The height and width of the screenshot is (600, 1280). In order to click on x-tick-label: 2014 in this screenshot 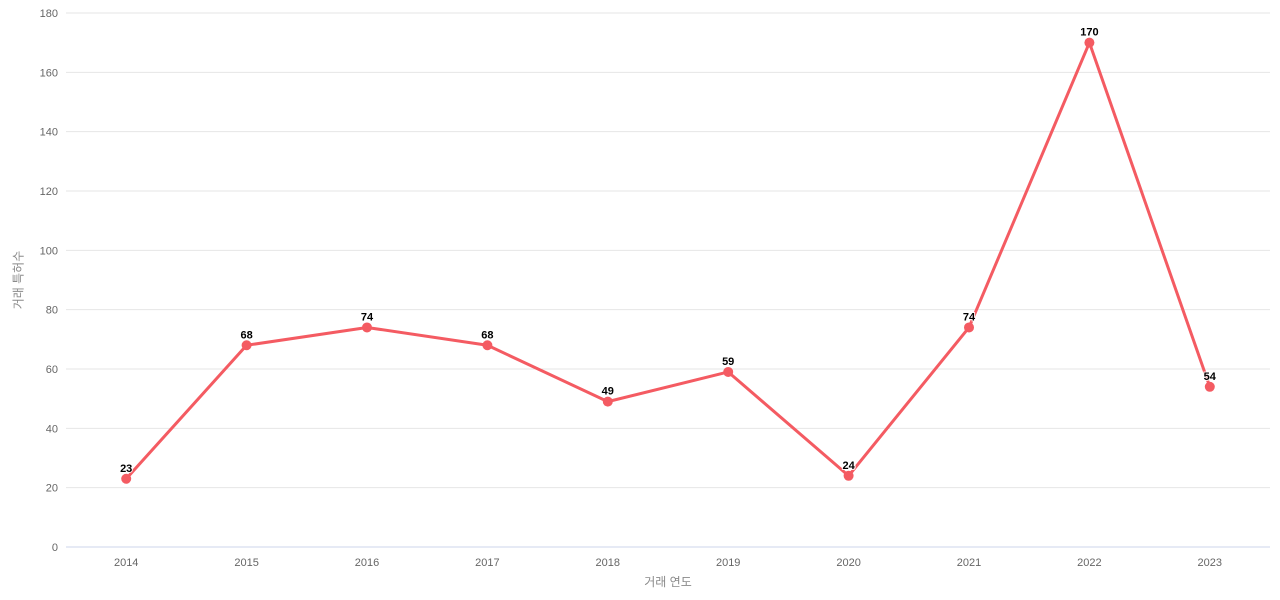, I will do `click(126, 563)`.